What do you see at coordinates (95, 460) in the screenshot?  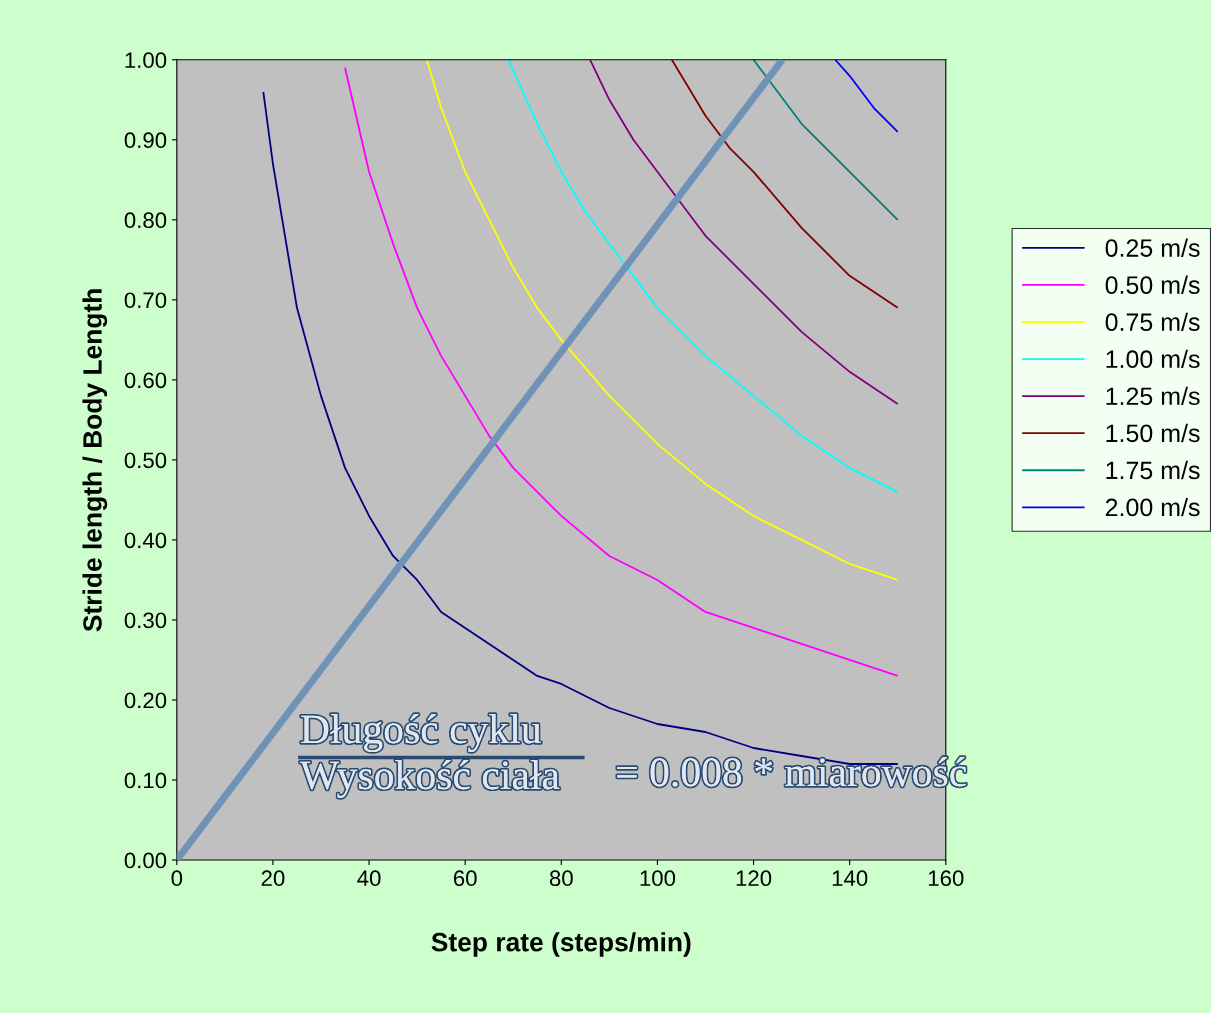 I see `y-axis-title: Stride length / Body Length` at bounding box center [95, 460].